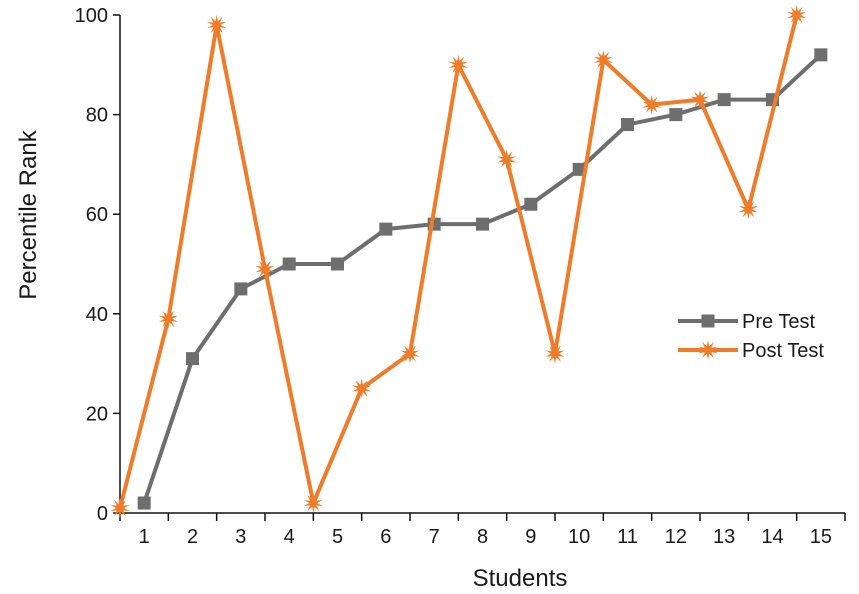  What do you see at coordinates (708, 350) in the screenshot?
I see `legend-marker-post-test` at bounding box center [708, 350].